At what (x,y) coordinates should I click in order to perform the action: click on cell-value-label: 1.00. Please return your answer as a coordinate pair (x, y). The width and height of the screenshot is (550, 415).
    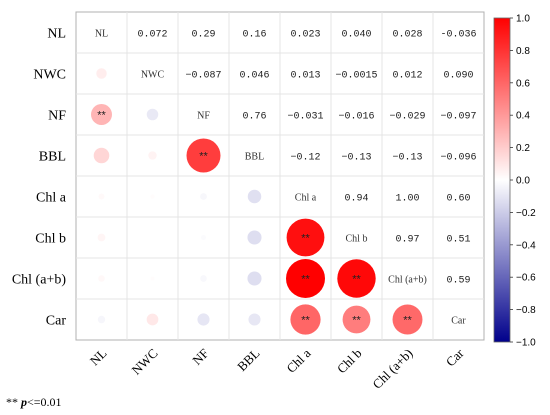
    Looking at the image, I should click on (407, 199).